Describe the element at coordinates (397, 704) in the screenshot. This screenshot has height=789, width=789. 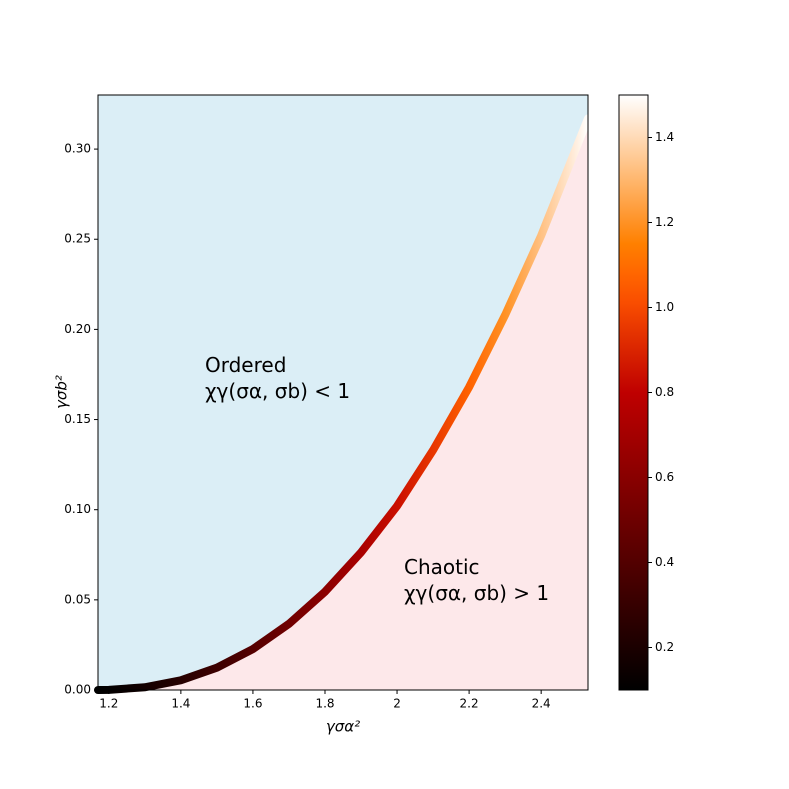
I see `x-tick-label: 2` at that location.